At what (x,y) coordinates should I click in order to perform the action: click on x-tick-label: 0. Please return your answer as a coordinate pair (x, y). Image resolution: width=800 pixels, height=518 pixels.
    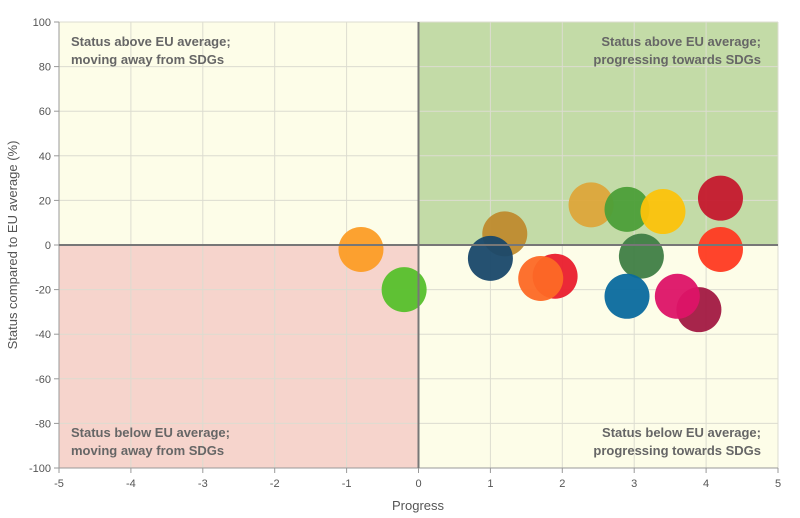
    Looking at the image, I should click on (418, 484).